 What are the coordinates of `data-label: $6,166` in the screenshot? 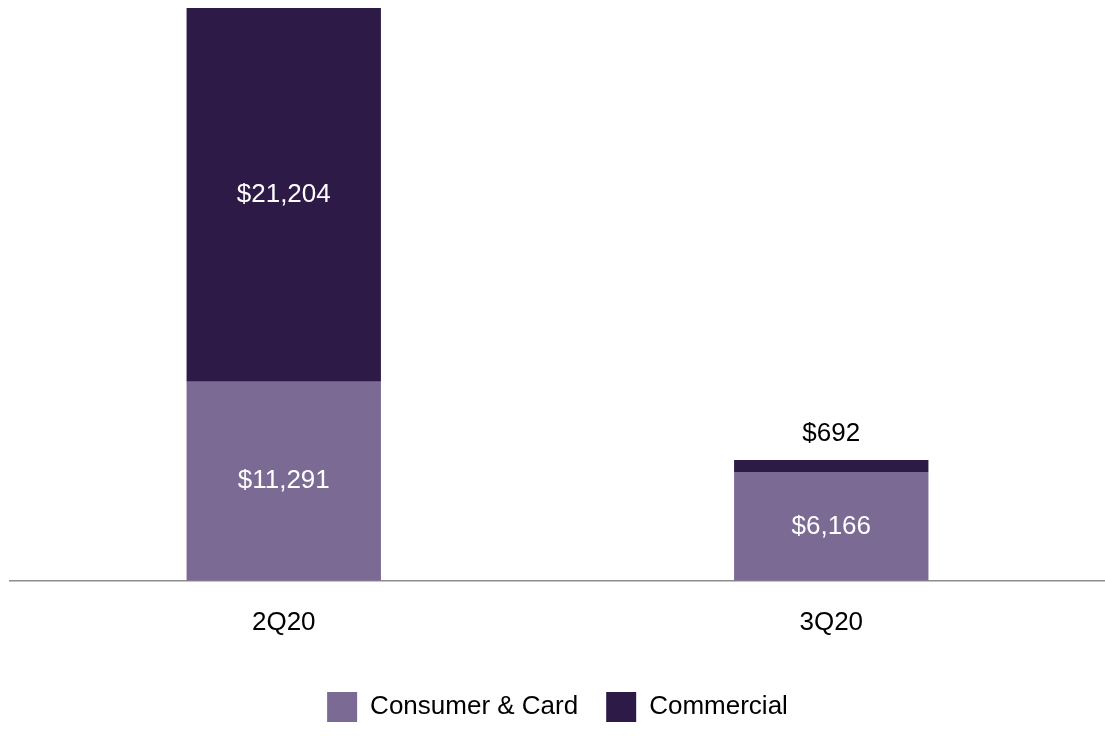 It's located at (831, 524).